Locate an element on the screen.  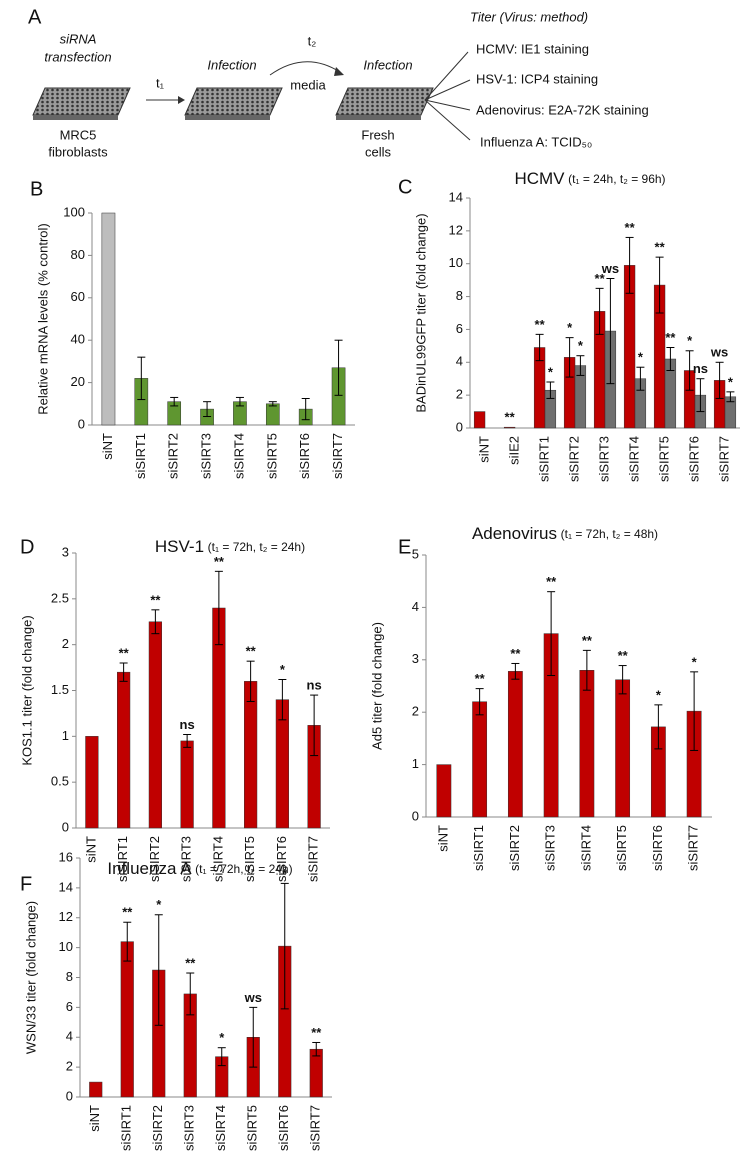
chart-title: Adenovirus (t₁ = 72h, t₂ = 48h) is located at coordinates (565, 533).